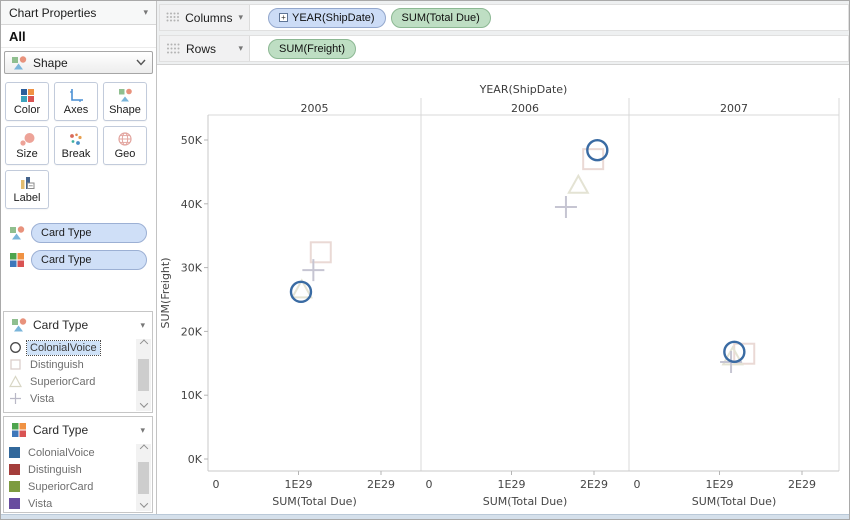 The width and height of the screenshot is (850, 520). What do you see at coordinates (195, 459) in the screenshot?
I see `y-tick-label: 0K` at bounding box center [195, 459].